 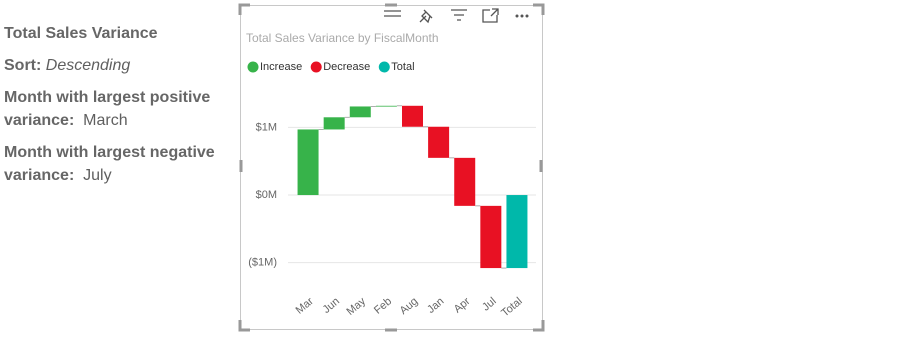 I want to click on sort-label: Sort:, so click(x=23, y=65).